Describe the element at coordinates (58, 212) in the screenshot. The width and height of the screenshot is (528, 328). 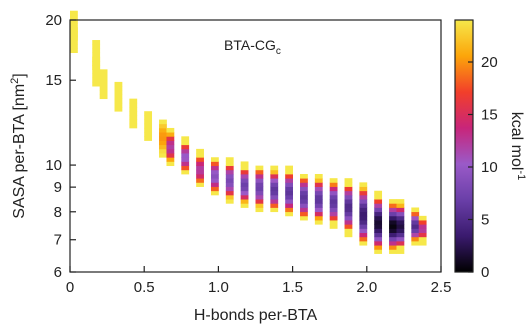
I see `y-tick-label: 8` at that location.